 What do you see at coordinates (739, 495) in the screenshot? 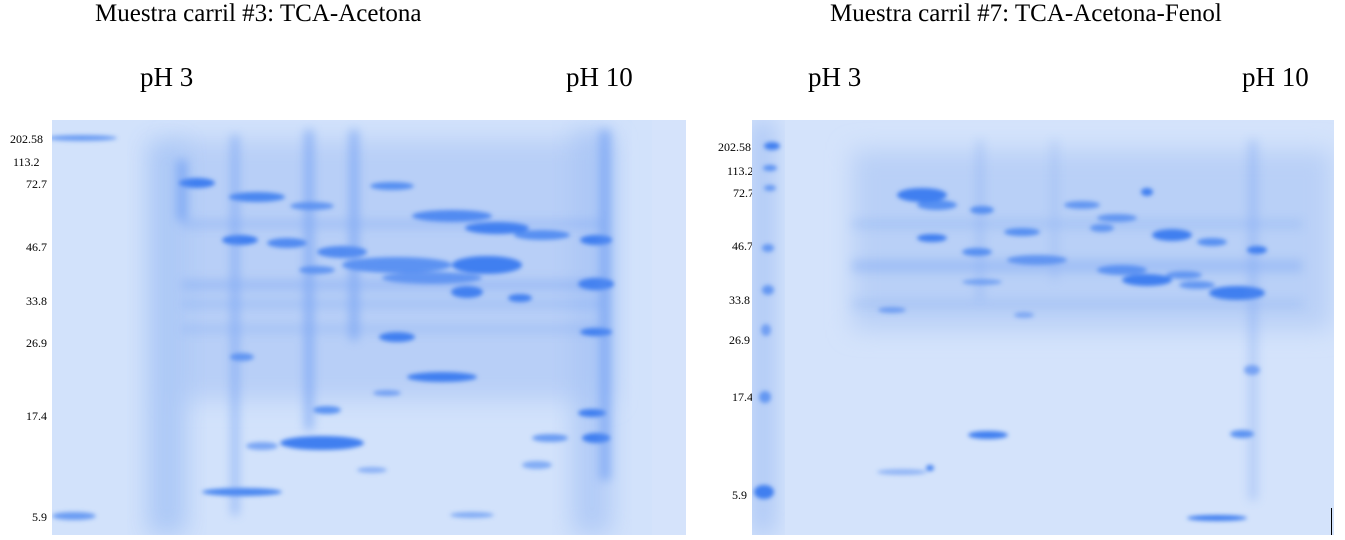
I see `panel2-mw-marker: 5.9` at bounding box center [739, 495].